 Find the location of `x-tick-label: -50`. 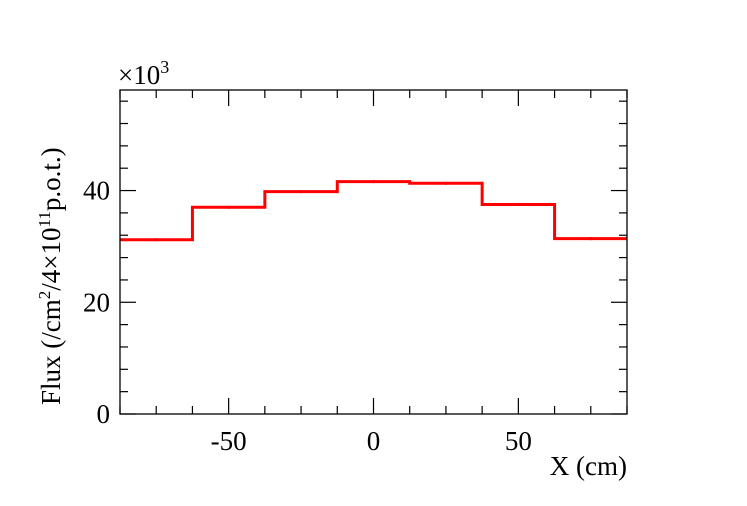

x-tick-label: -50 is located at coordinates (229, 441).